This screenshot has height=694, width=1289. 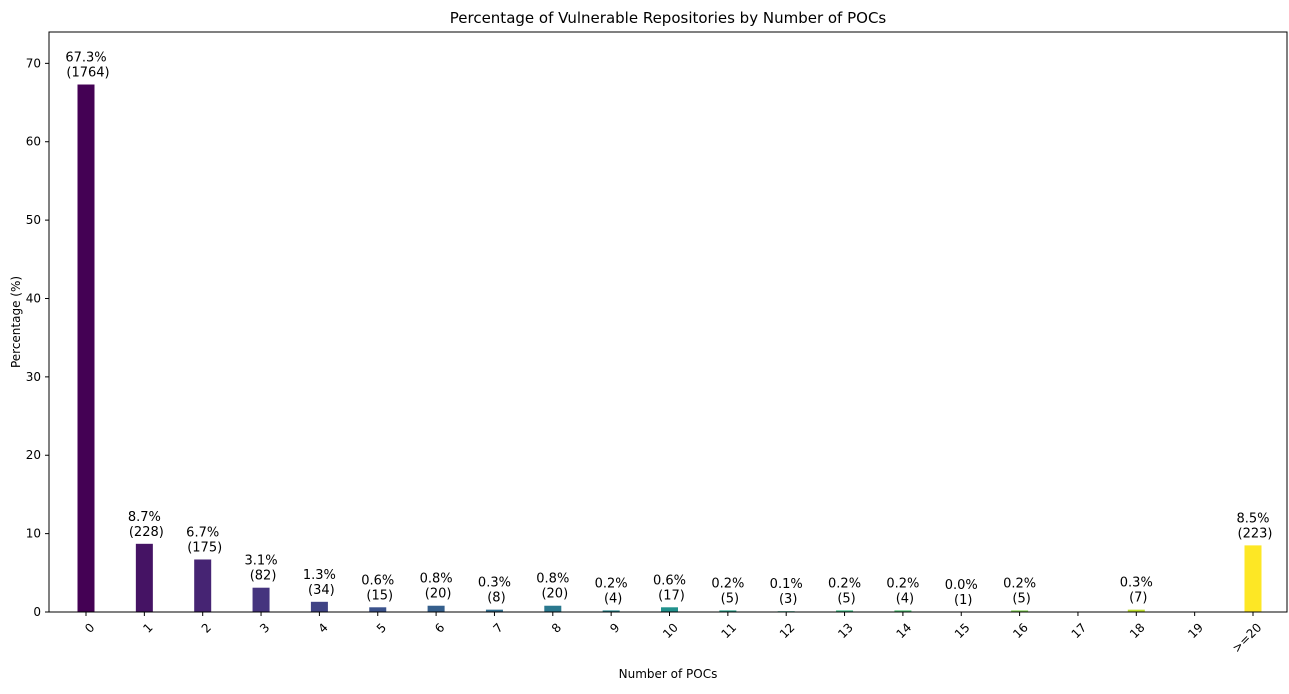 I want to click on bar-percent-label: 0.0%, so click(x=961, y=585).